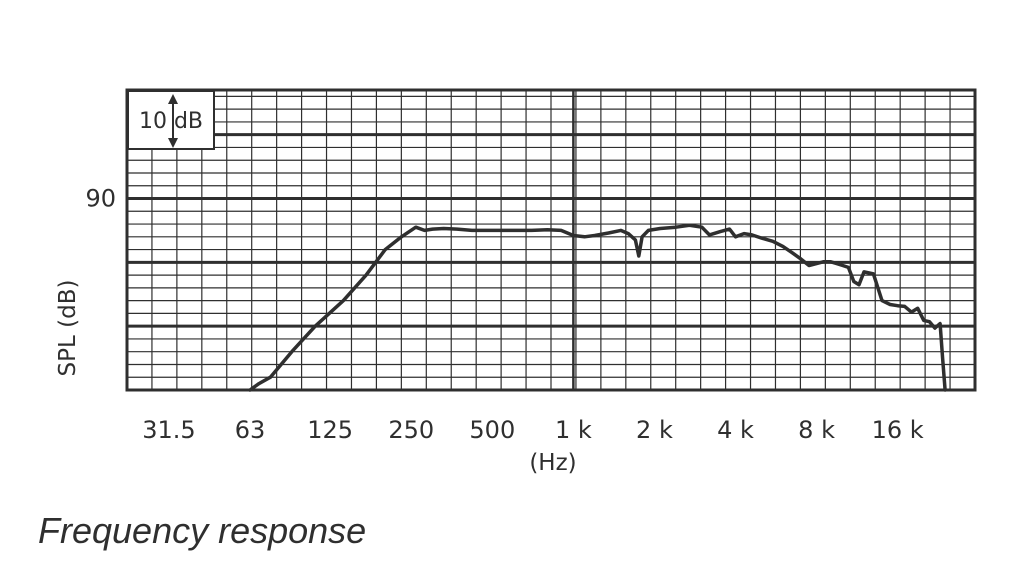  What do you see at coordinates (898, 430) in the screenshot?
I see `x-tick-label: 16 k` at bounding box center [898, 430].